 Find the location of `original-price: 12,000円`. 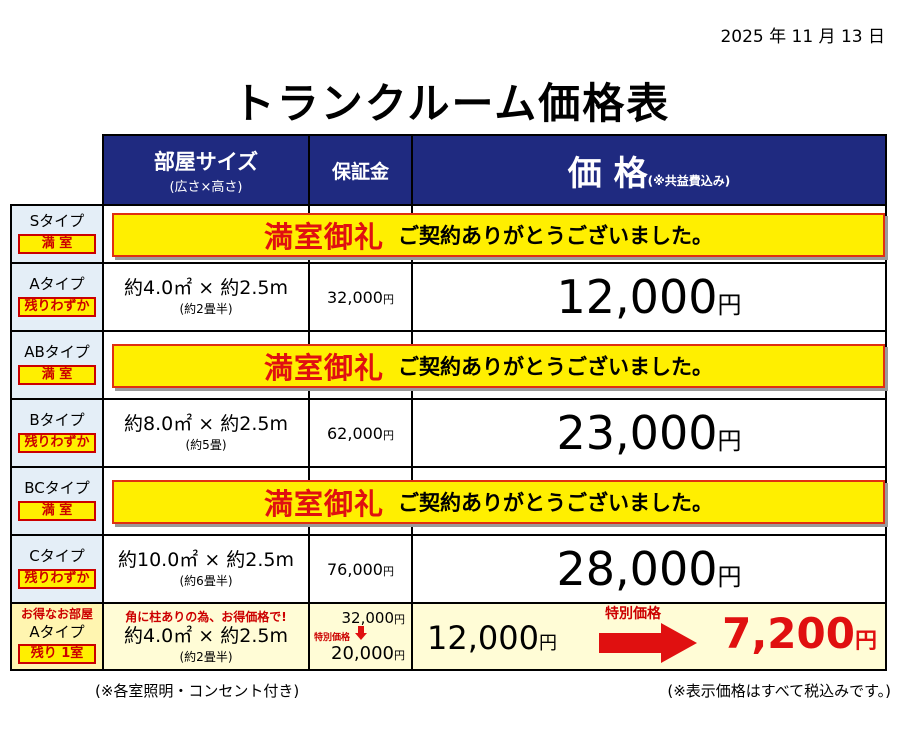

original-price: 12,000円 is located at coordinates (492, 637).